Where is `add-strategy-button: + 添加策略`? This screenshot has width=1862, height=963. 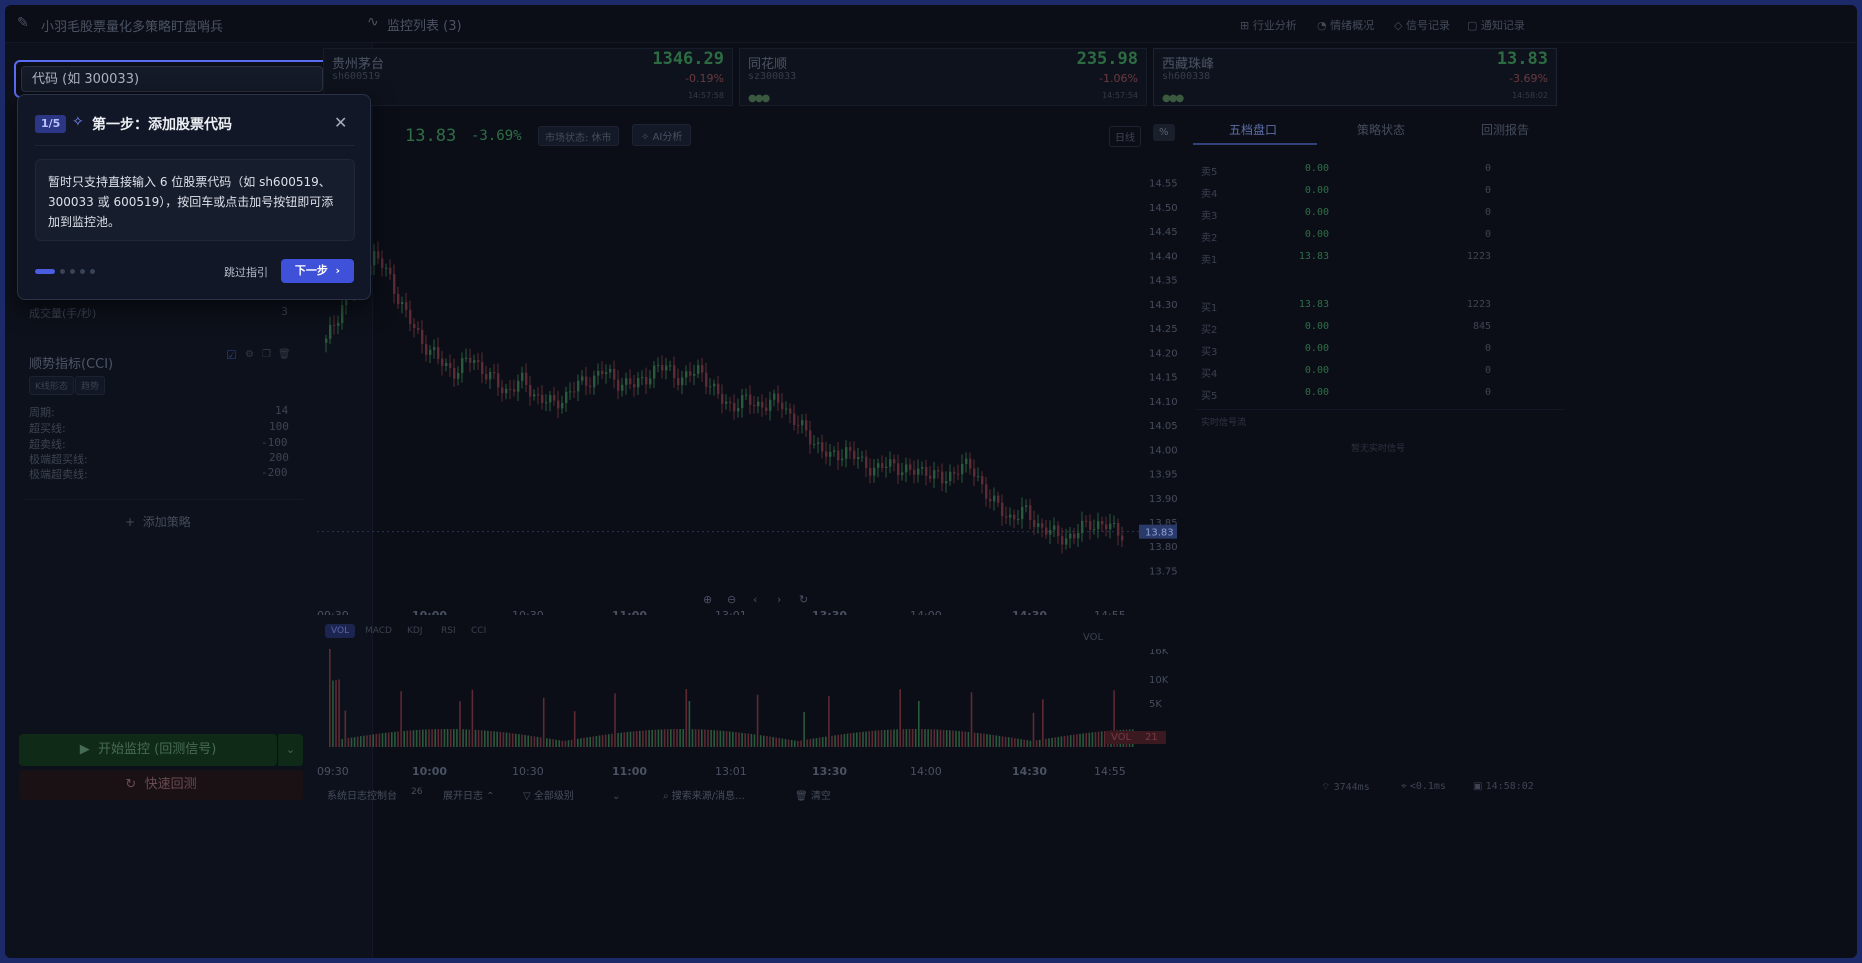 add-strategy-button: + 添加策略 is located at coordinates (158, 522).